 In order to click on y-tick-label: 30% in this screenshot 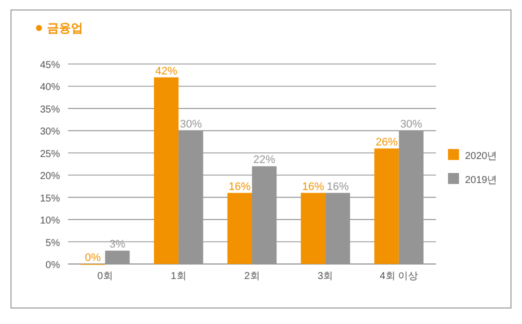, I will do `click(50, 132)`.